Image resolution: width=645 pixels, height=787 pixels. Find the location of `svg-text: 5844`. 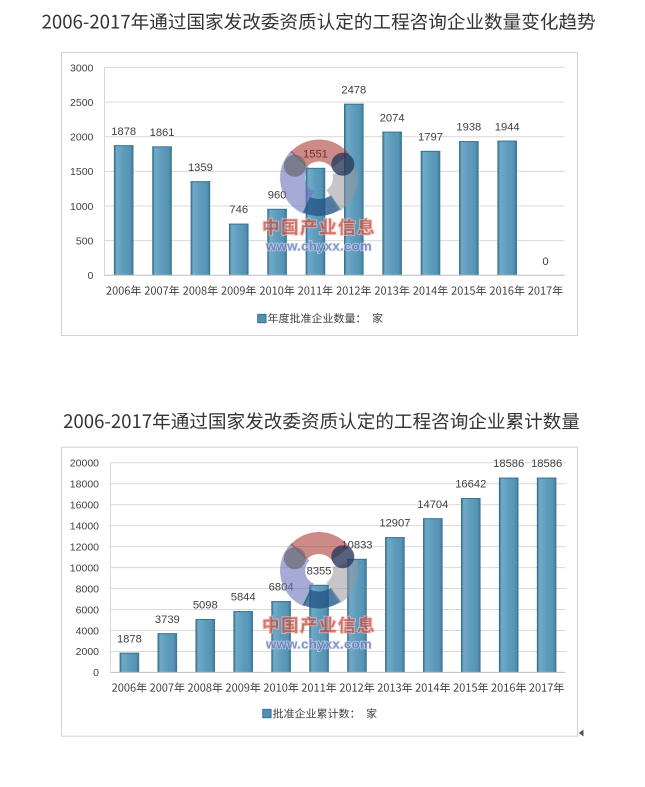

svg-text: 5844 is located at coordinates (243, 598).